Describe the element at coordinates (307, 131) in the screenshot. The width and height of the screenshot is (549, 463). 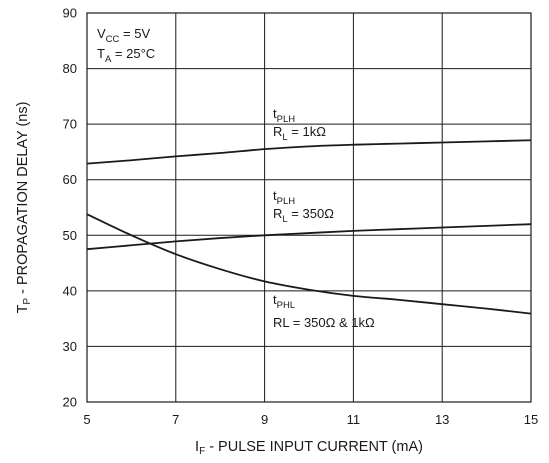
I see `series-1-label2-rest: = 1kΩ` at that location.